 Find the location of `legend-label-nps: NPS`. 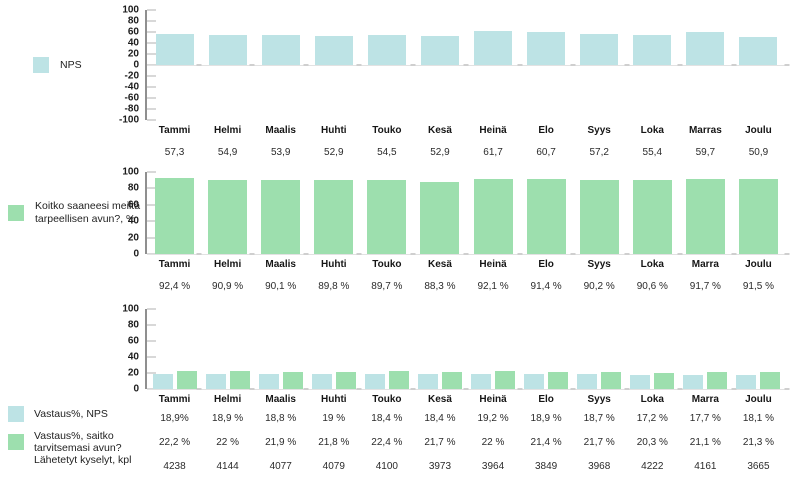

legend-label-nps: NPS is located at coordinates (71, 64).